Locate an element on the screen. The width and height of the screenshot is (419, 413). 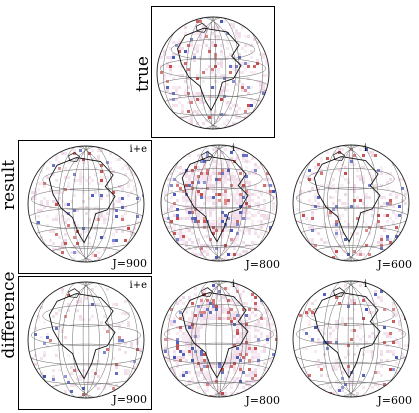
row-label-difference: difference is located at coordinates (9, 315).